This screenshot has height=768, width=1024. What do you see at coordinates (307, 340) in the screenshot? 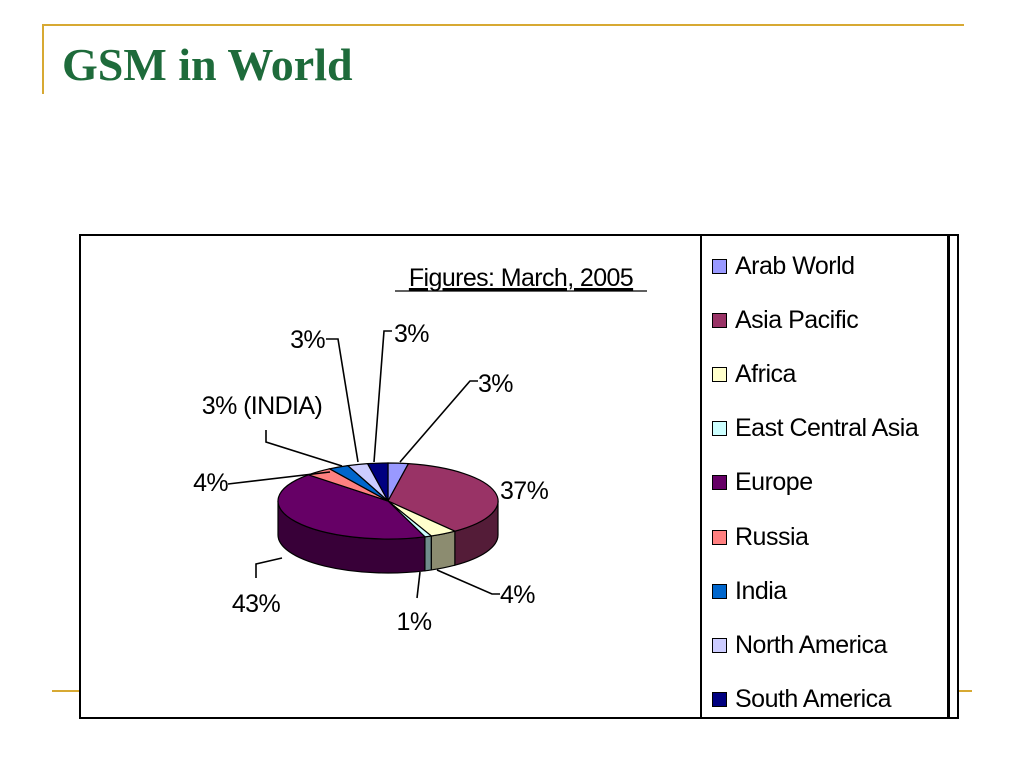
I see `data-label-north-america: 3%` at bounding box center [307, 340].